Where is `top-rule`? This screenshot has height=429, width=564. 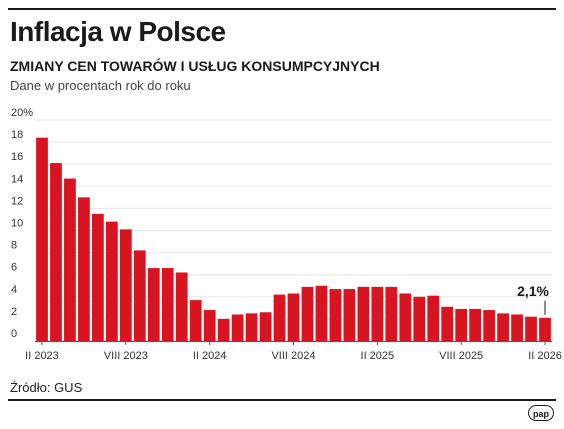 top-rule is located at coordinates (282, 9).